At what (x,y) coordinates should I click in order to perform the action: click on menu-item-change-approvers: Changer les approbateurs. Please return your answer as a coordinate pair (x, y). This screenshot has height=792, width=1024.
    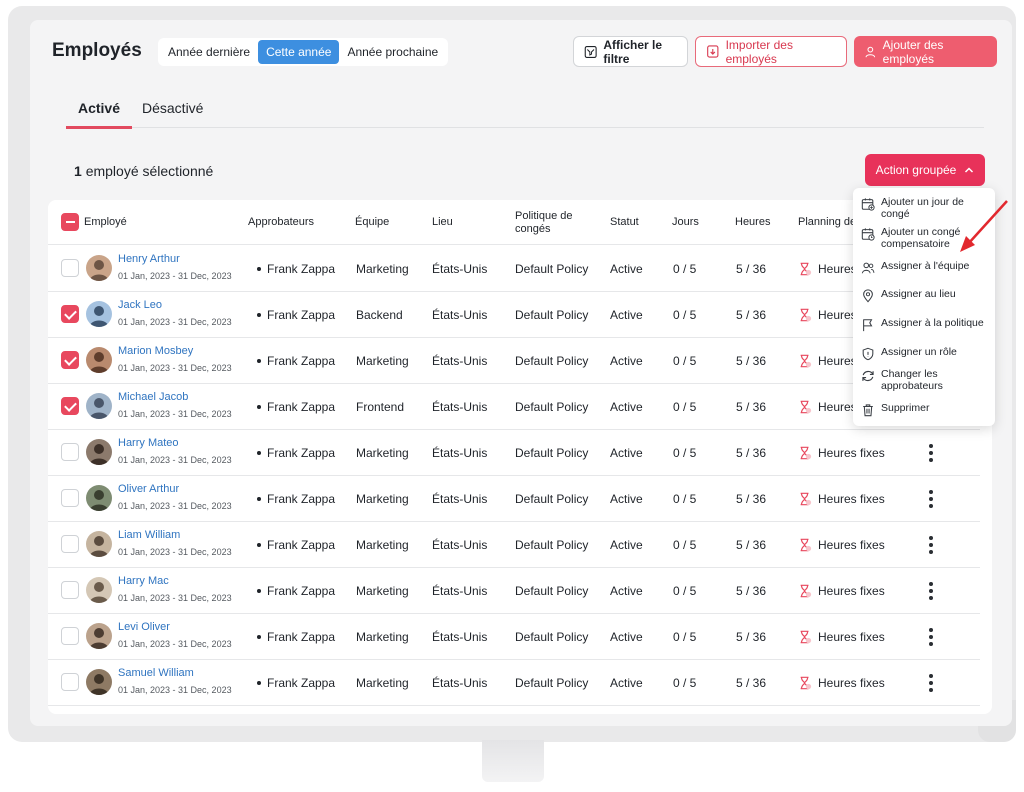
    Looking at the image, I should click on (926, 380).